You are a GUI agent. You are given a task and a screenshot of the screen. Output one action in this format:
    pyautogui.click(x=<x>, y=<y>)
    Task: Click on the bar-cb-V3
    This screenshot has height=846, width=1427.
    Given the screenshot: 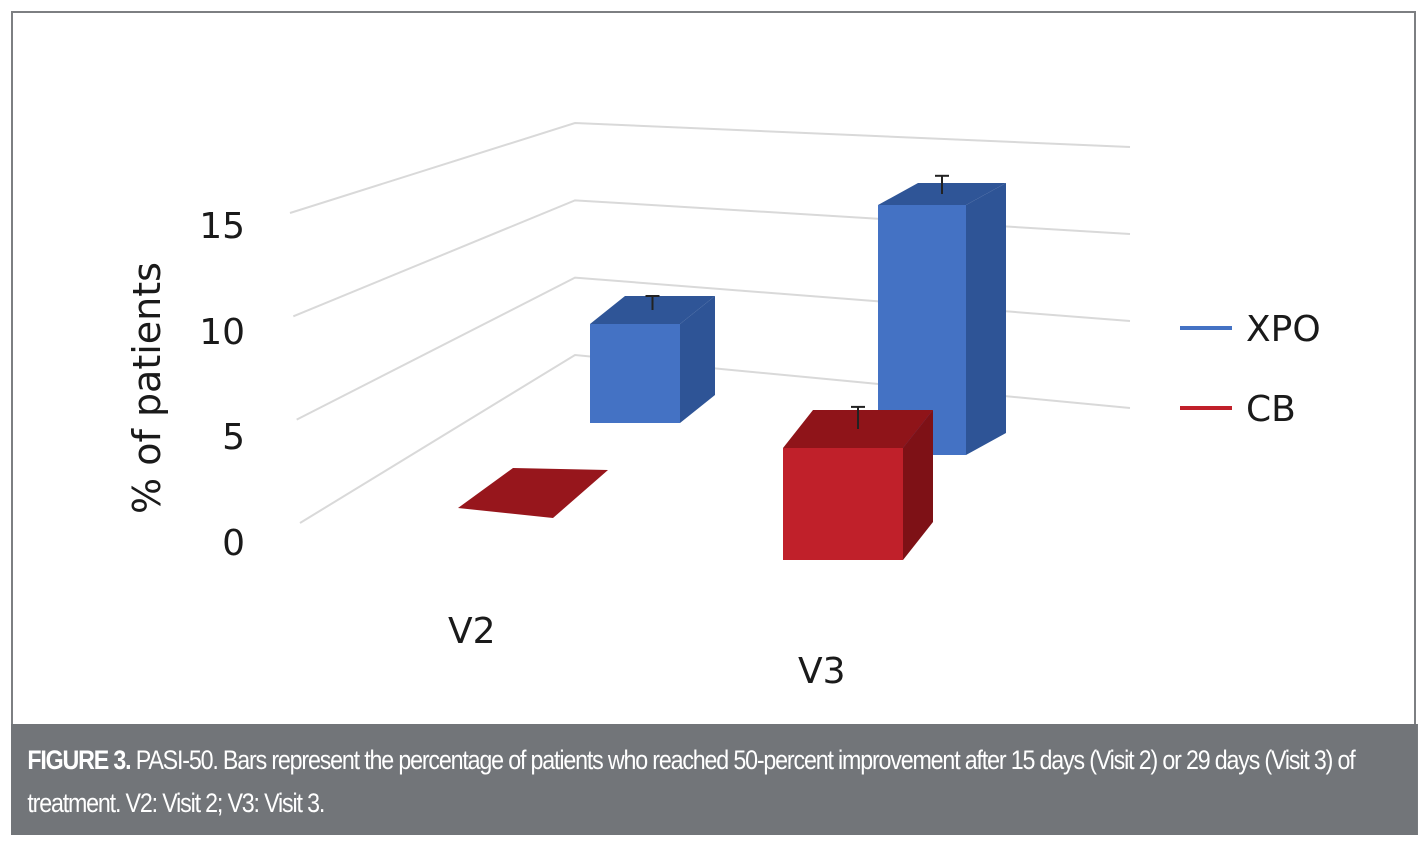 What is the action you would take?
    pyautogui.click(x=858, y=485)
    